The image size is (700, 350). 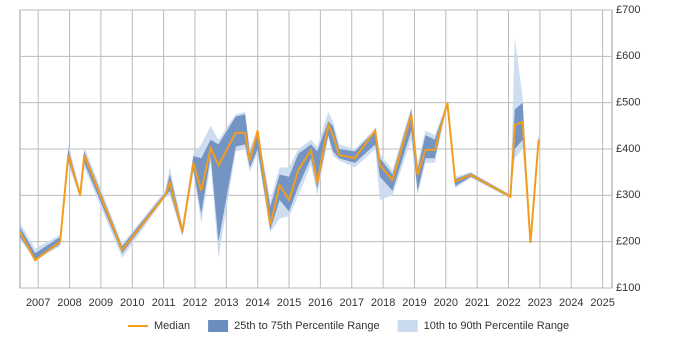 I want to click on x-tick-label: 2015, so click(x=289, y=303).